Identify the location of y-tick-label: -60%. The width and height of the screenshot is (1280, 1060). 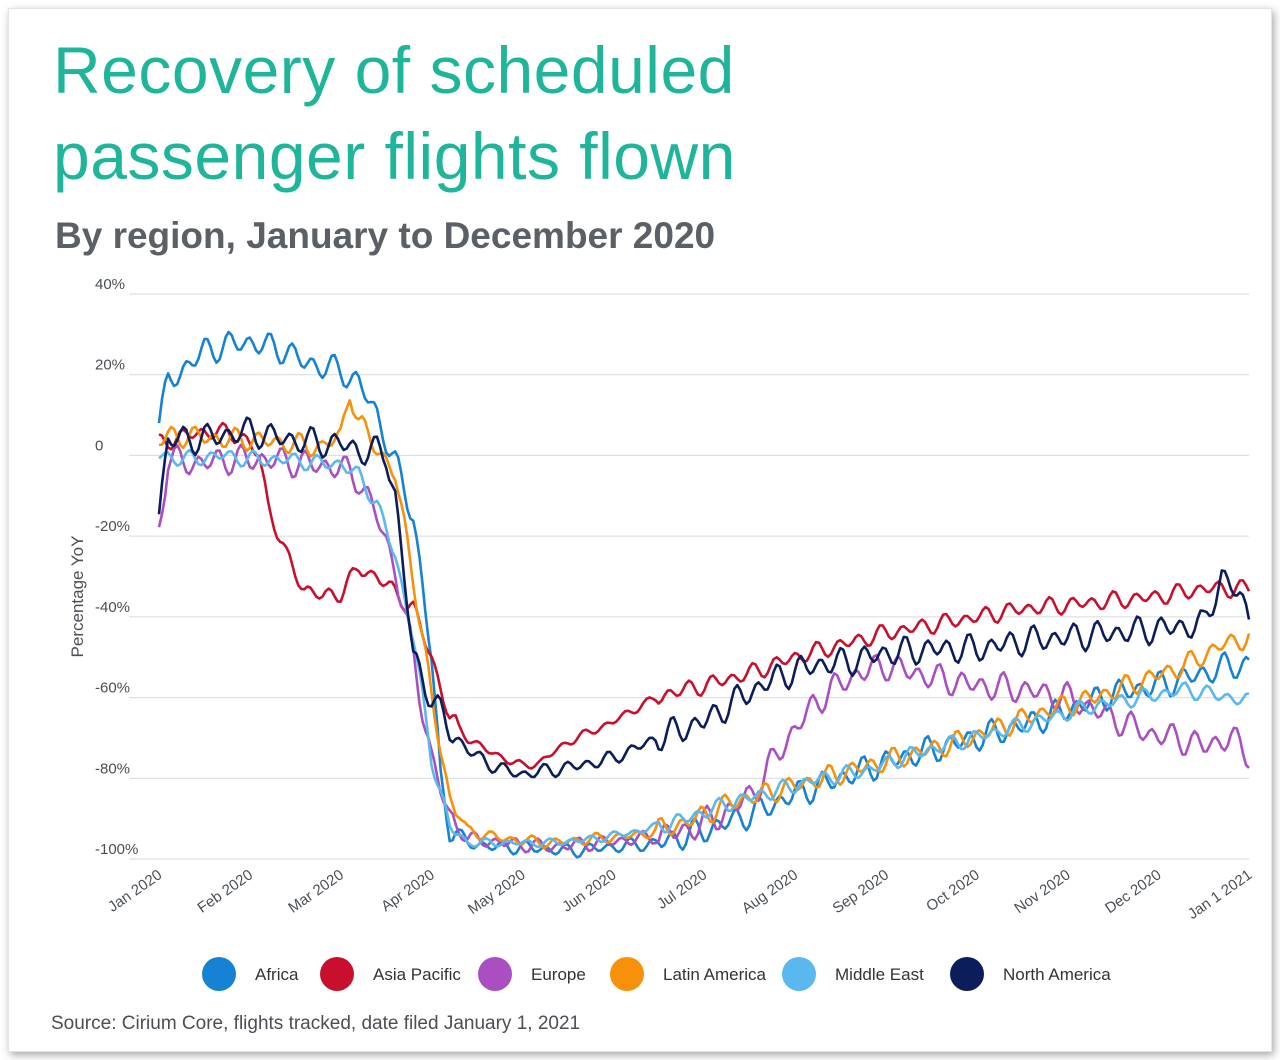
(112, 688).